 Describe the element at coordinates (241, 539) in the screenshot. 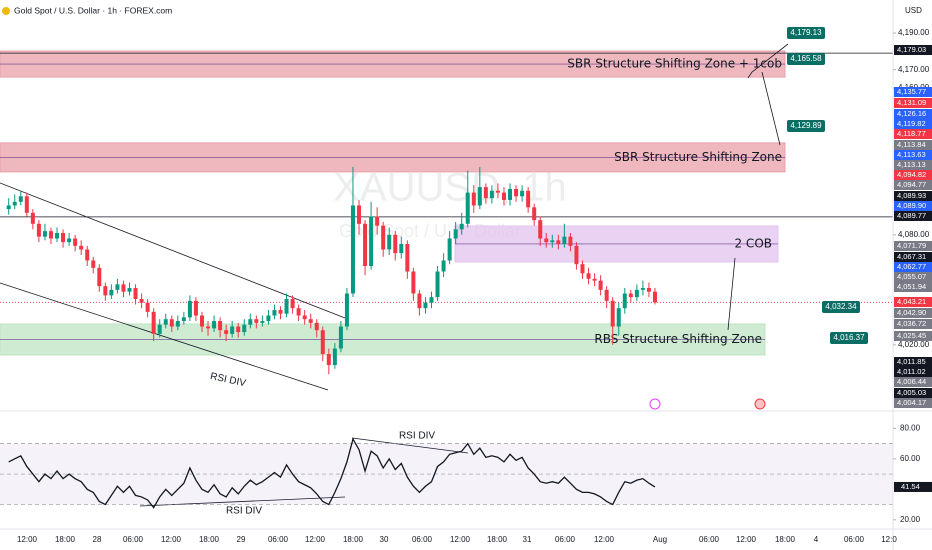

I see `x-tick-label: 29` at that location.